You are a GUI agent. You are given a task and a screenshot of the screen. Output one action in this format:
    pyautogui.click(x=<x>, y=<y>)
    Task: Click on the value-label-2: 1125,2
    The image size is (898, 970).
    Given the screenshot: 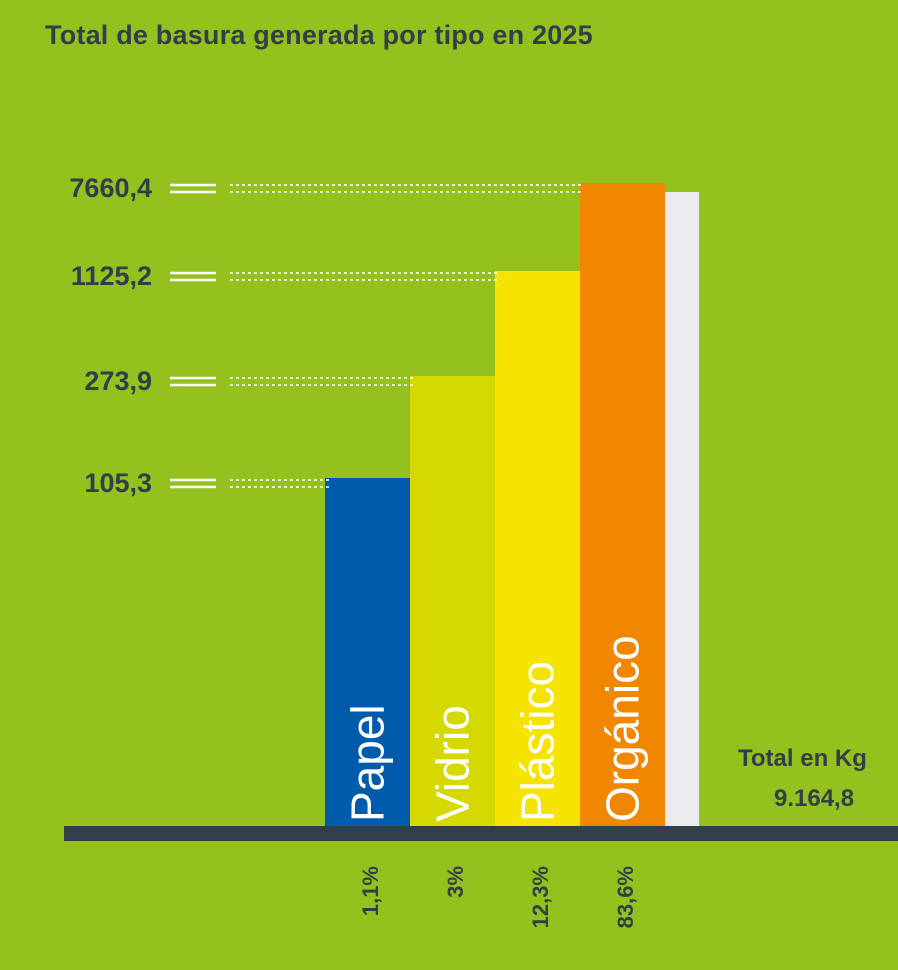 What is the action you would take?
    pyautogui.click(x=111, y=276)
    